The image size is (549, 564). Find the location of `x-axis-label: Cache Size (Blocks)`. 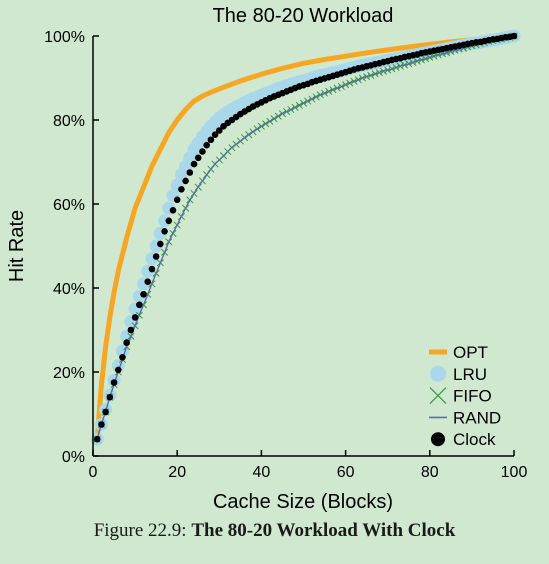

x-axis-label: Cache Size (Blocks) is located at coordinates (303, 502).